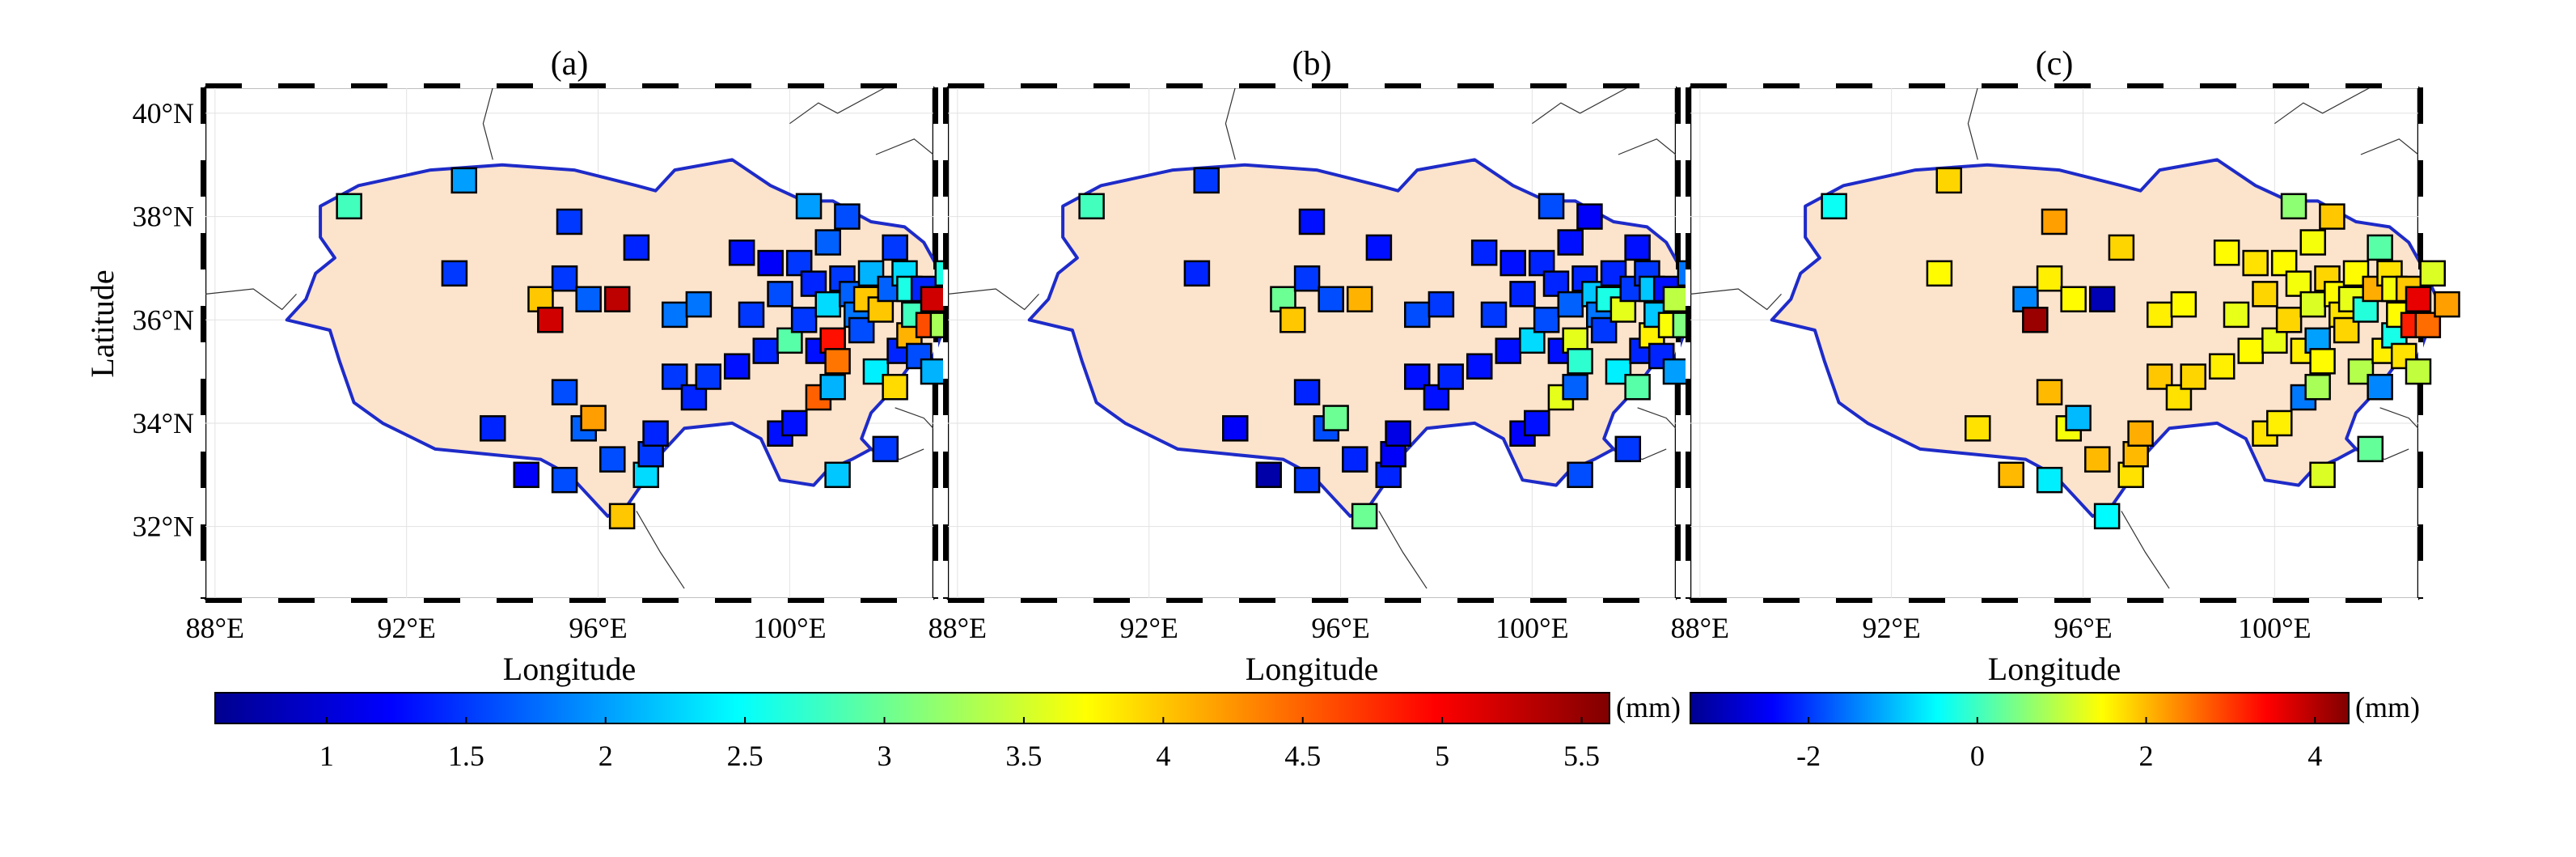 The width and height of the screenshot is (2576, 857). Describe the element at coordinates (789, 628) in the screenshot. I see `x-tick-label: 100°E` at that location.